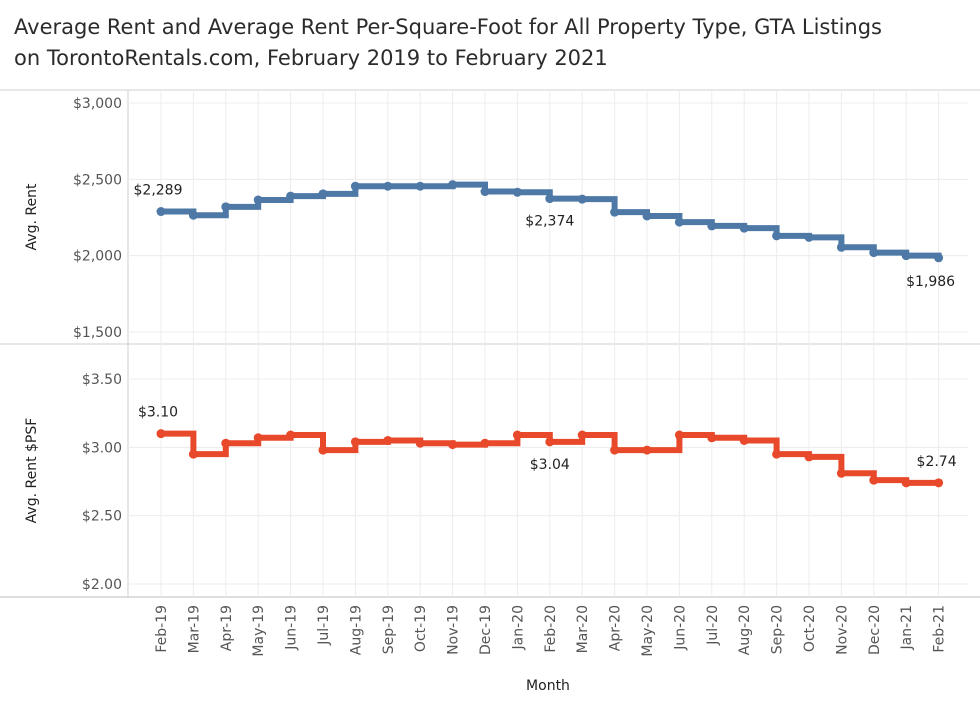  I want to click on x-tick-label: Jan-21, so click(907, 627).